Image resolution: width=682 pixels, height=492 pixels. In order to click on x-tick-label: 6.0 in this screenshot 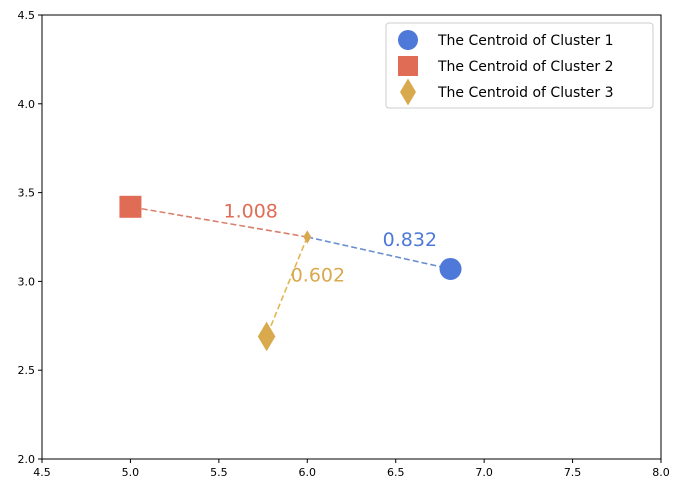, I will do `click(308, 472)`.